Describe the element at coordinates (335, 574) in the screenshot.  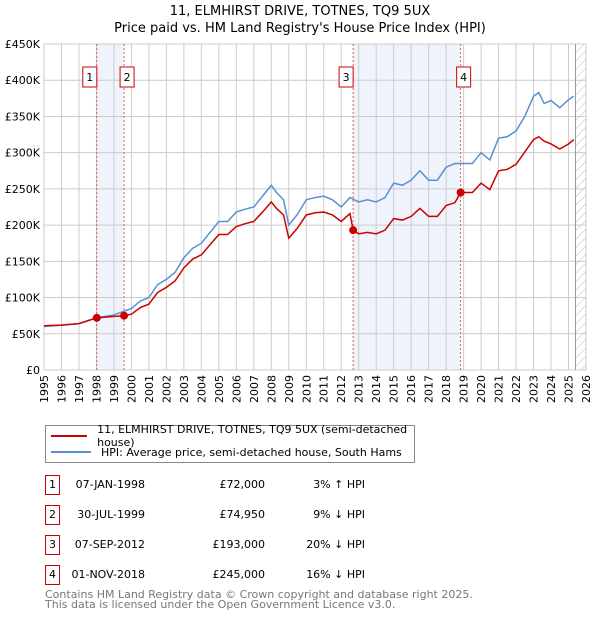
I see `sale-hpi-diff: 16% ↓ HPI` at that location.